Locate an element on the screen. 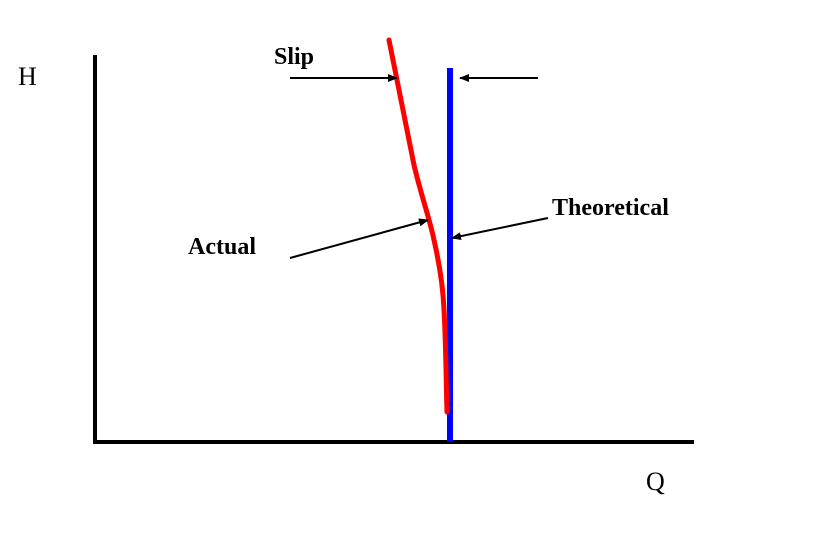 This screenshot has height=557, width=817. actual-label: Actual is located at coordinates (222, 247).